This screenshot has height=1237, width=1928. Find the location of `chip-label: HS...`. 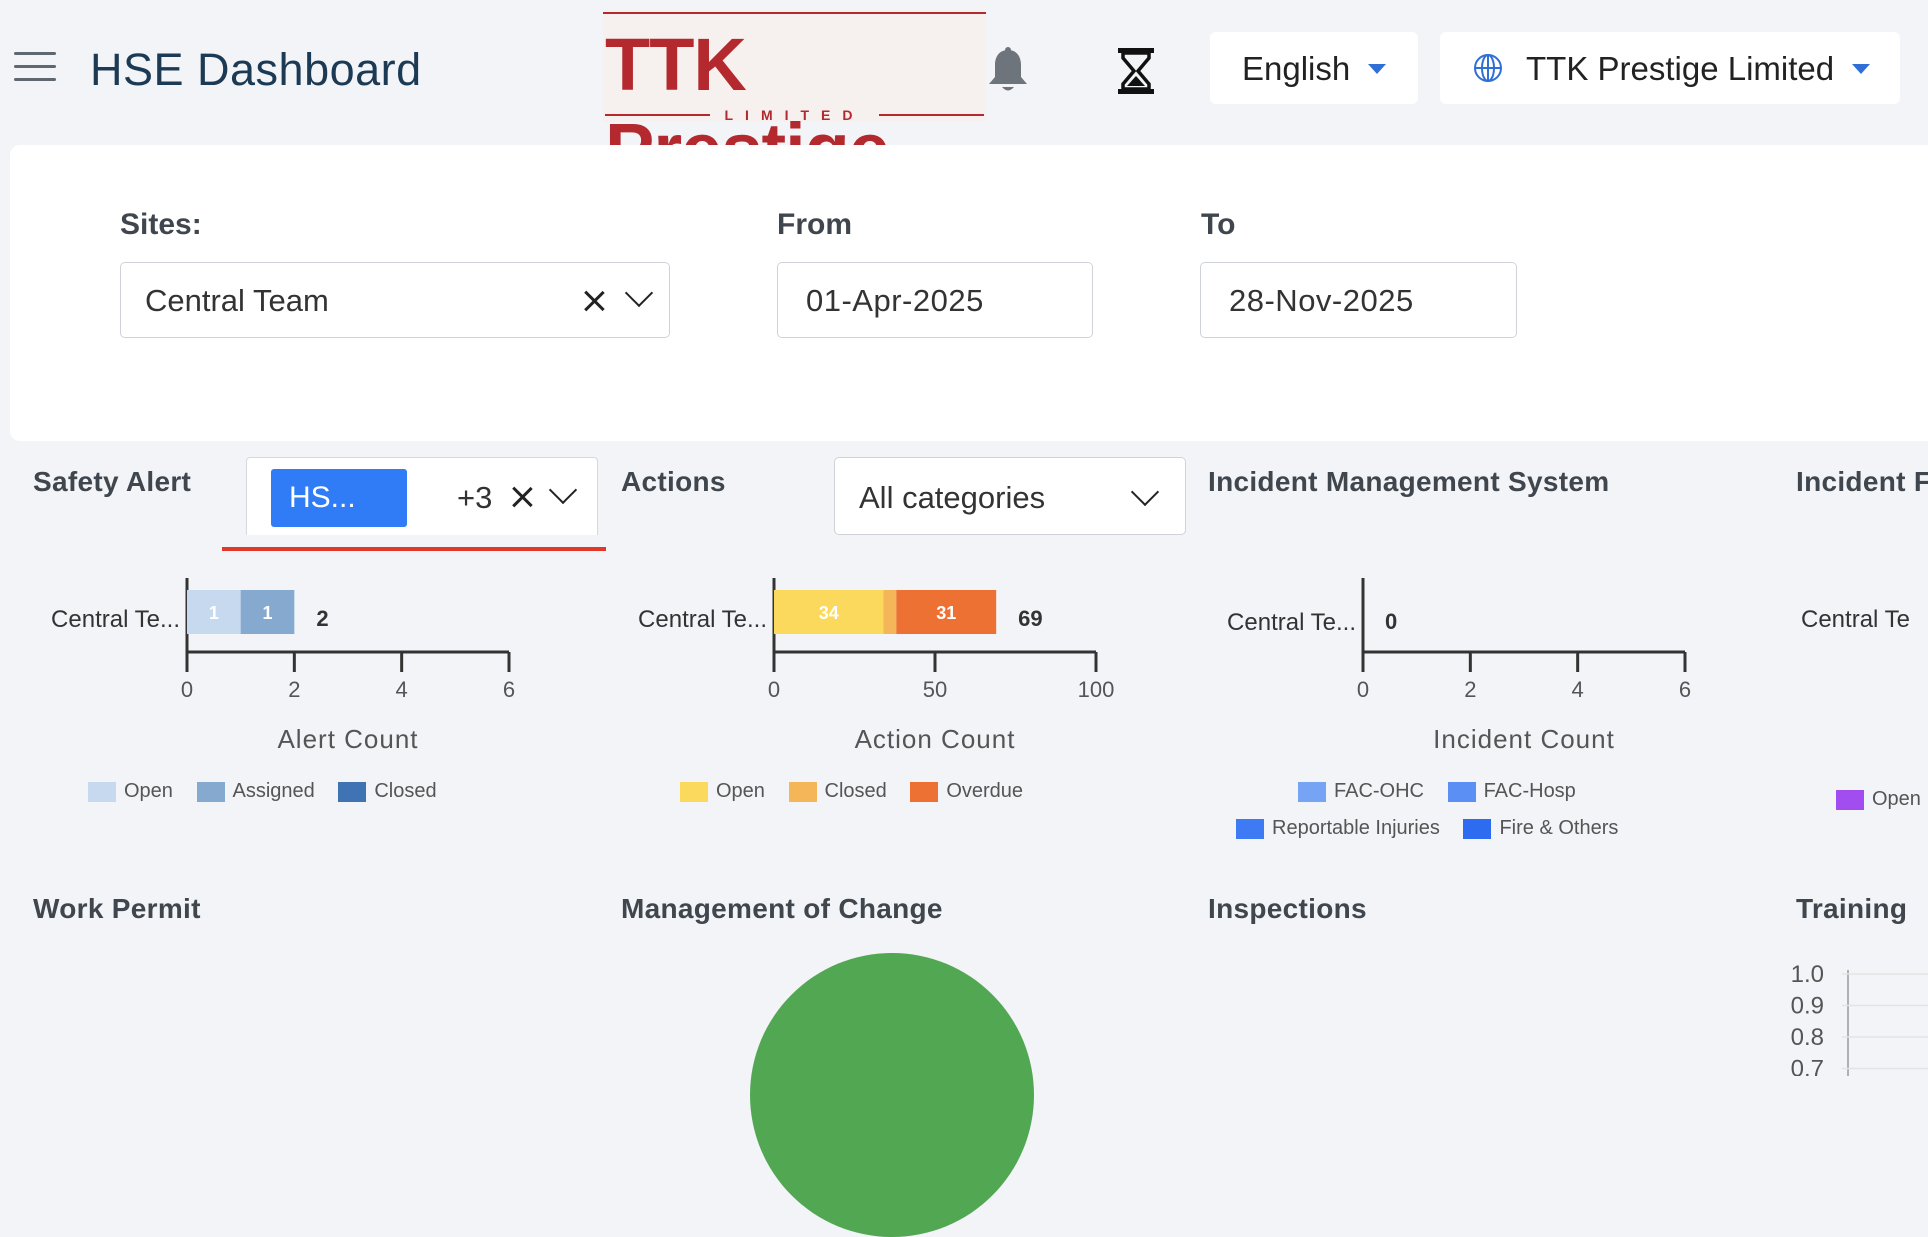

chip-label: HS... is located at coordinates (322, 497).